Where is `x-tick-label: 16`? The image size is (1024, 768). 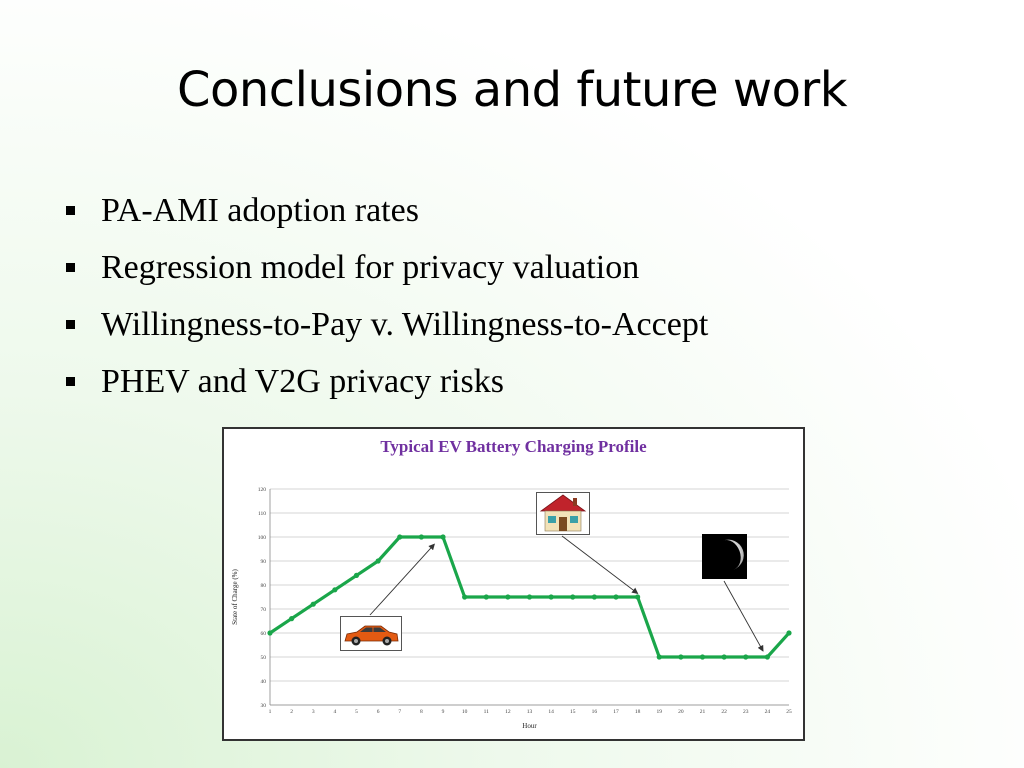
x-tick-label: 16 is located at coordinates (595, 712).